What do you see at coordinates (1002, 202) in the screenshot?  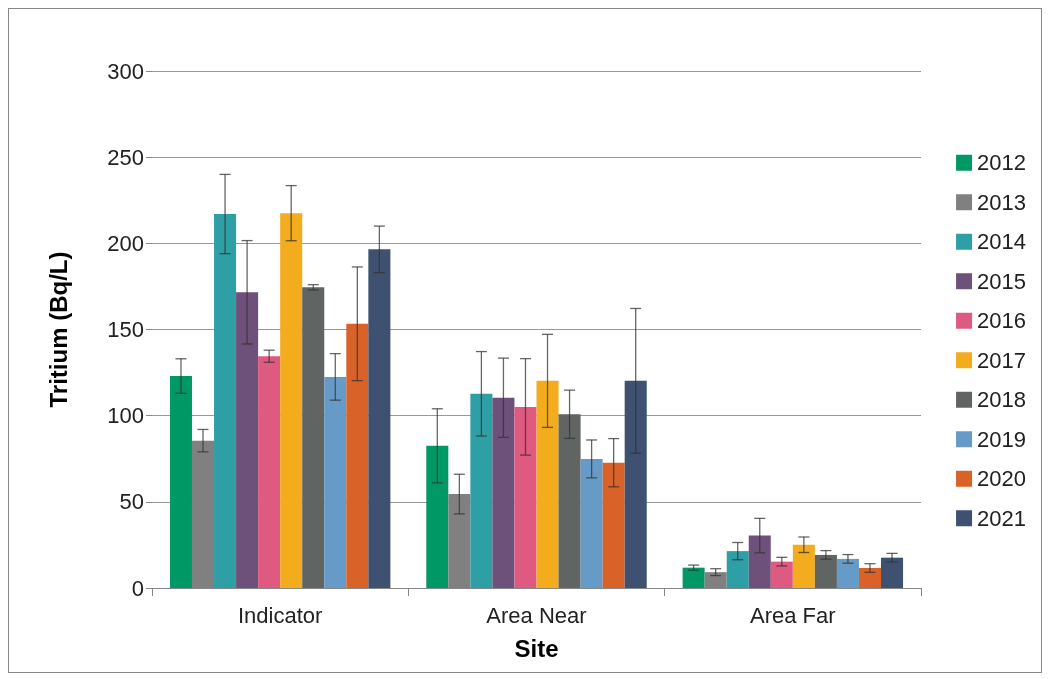 I see `legend-label: 2013` at bounding box center [1002, 202].